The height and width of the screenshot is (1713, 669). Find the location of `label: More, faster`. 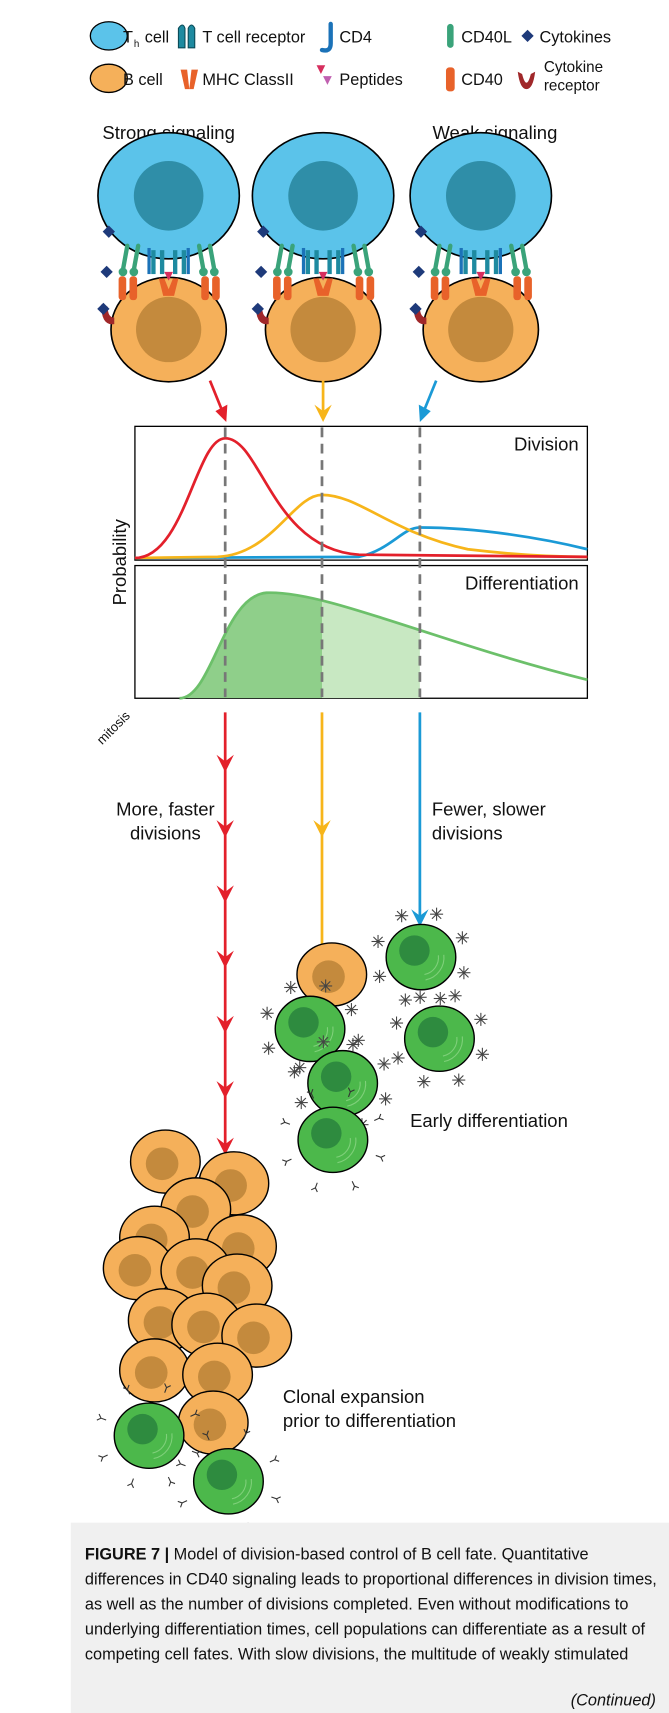

label: More, faster is located at coordinates (165, 809).